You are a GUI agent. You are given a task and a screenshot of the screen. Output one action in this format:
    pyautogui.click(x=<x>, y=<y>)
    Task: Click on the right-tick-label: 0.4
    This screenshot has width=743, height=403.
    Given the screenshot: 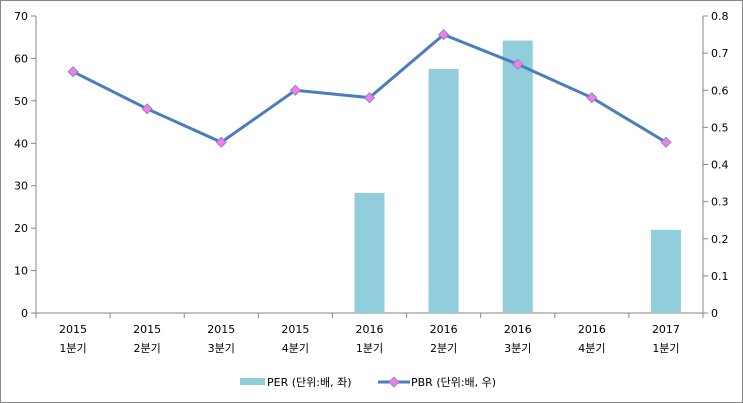 What is the action you would take?
    pyautogui.click(x=720, y=165)
    